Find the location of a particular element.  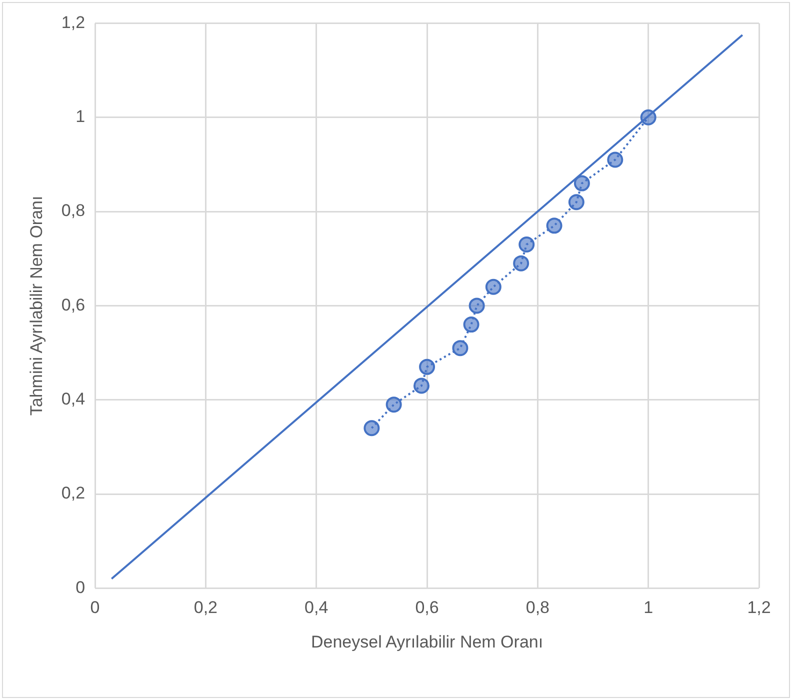

x-tick-label: 0,4 is located at coordinates (316, 608).